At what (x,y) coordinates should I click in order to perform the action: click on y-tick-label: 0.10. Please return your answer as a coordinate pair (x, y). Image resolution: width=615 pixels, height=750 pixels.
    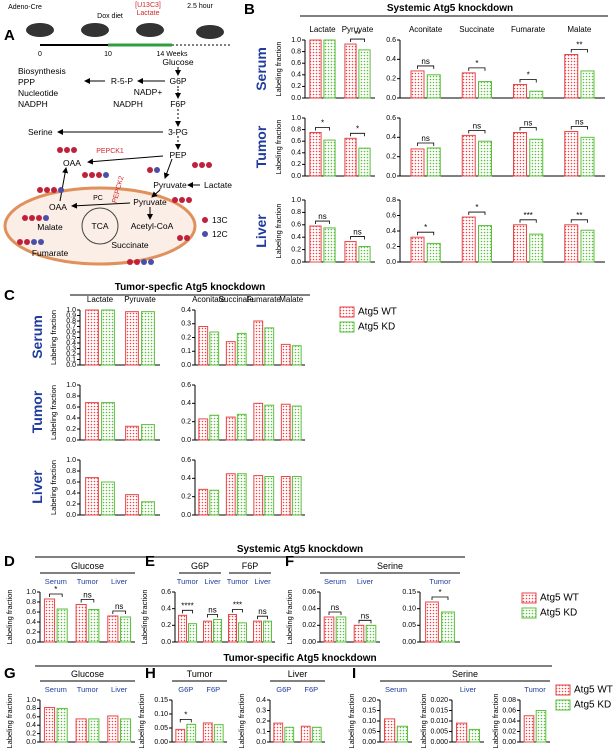
    Looking at the image, I should click on (369, 721).